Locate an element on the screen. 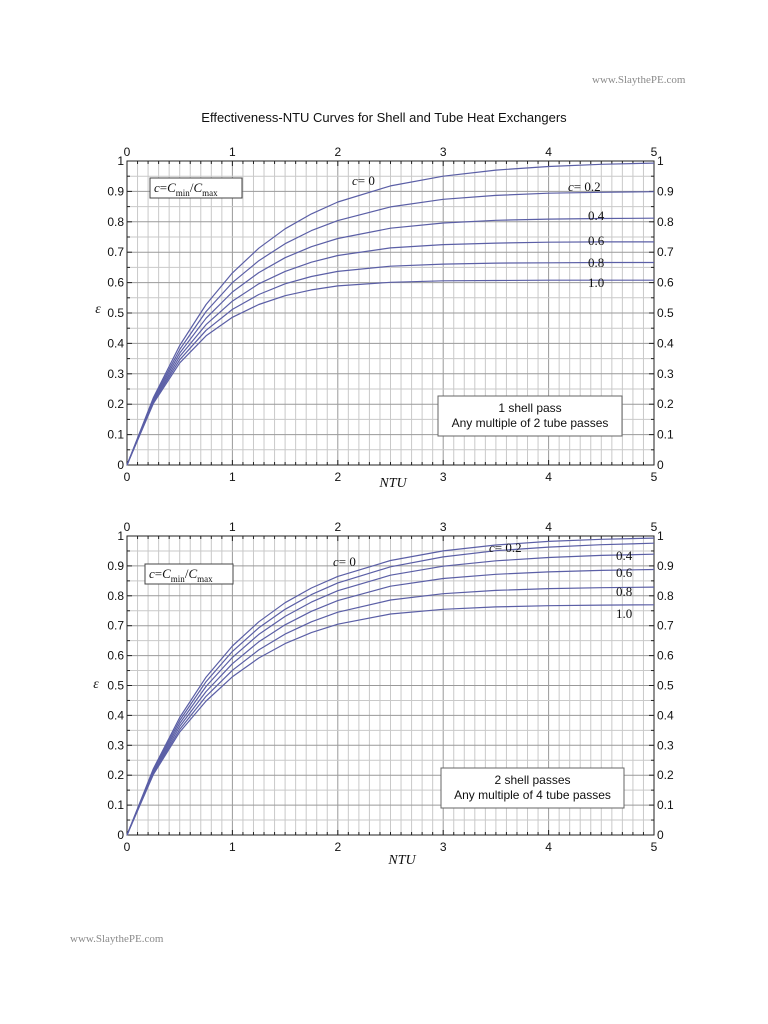  watermark-bottom: www.SlaythePE.com is located at coordinates (117, 939).